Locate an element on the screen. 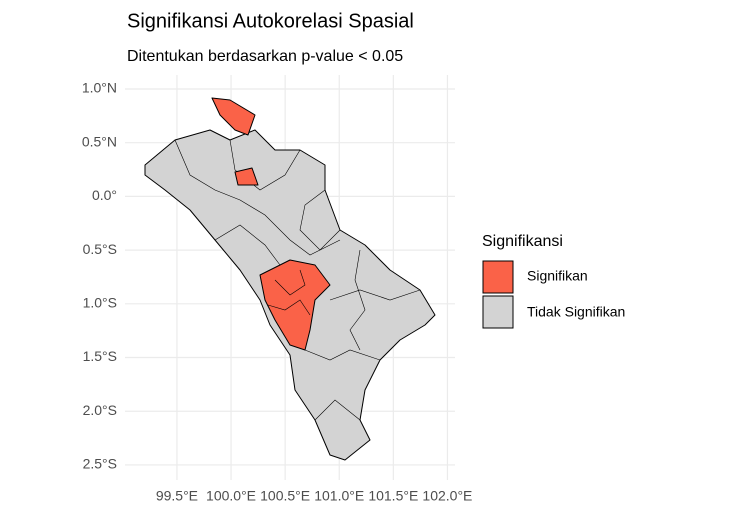 This screenshot has height=519, width=738. chart-title: Signifikansi Autokorelasi Spasial is located at coordinates (270, 21).